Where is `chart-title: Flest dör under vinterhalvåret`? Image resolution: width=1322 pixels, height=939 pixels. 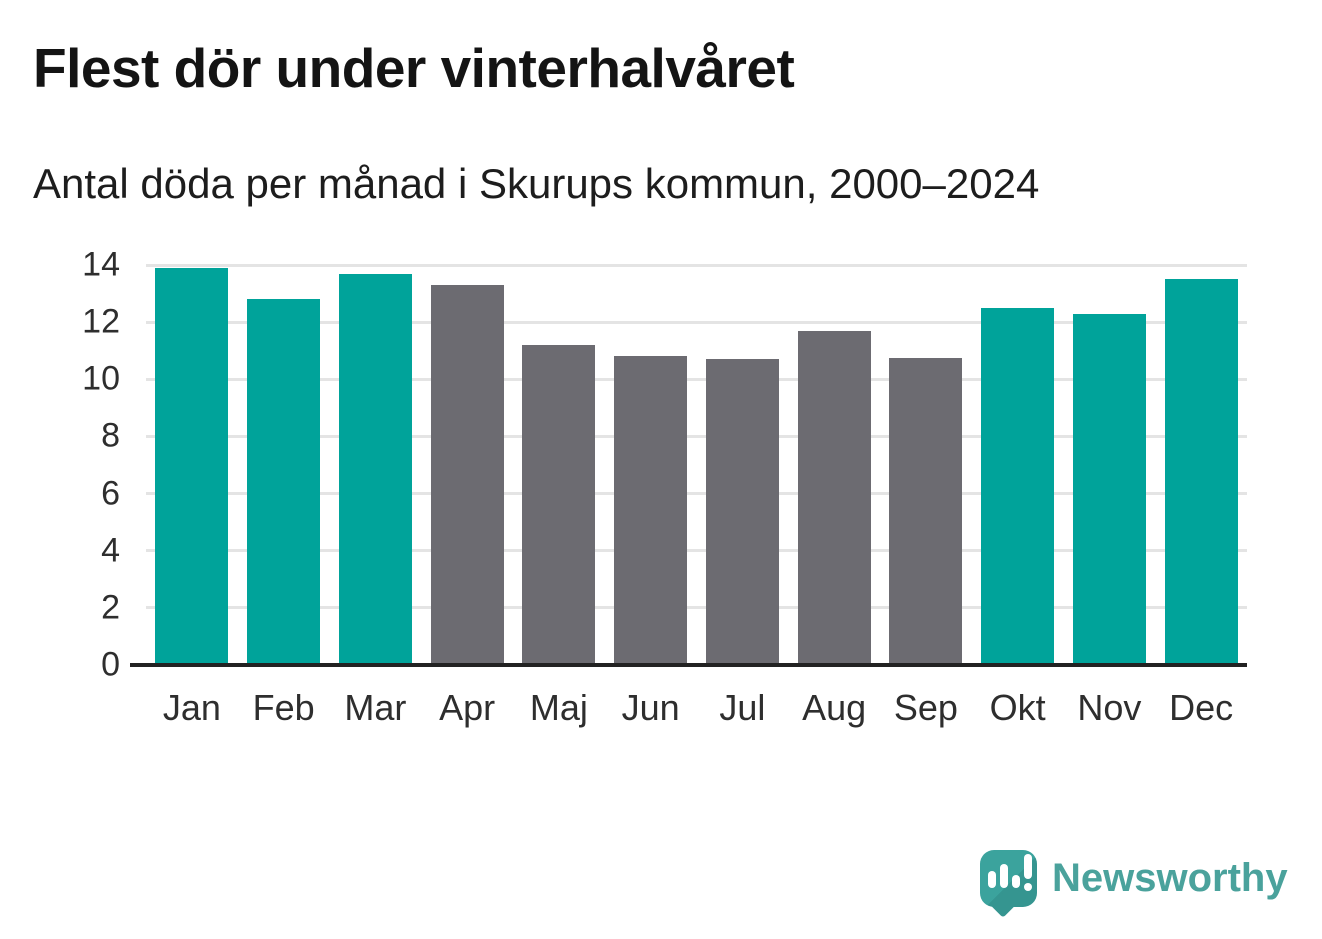
chart-title: Flest dör under vinterhalvåret is located at coordinates (414, 68).